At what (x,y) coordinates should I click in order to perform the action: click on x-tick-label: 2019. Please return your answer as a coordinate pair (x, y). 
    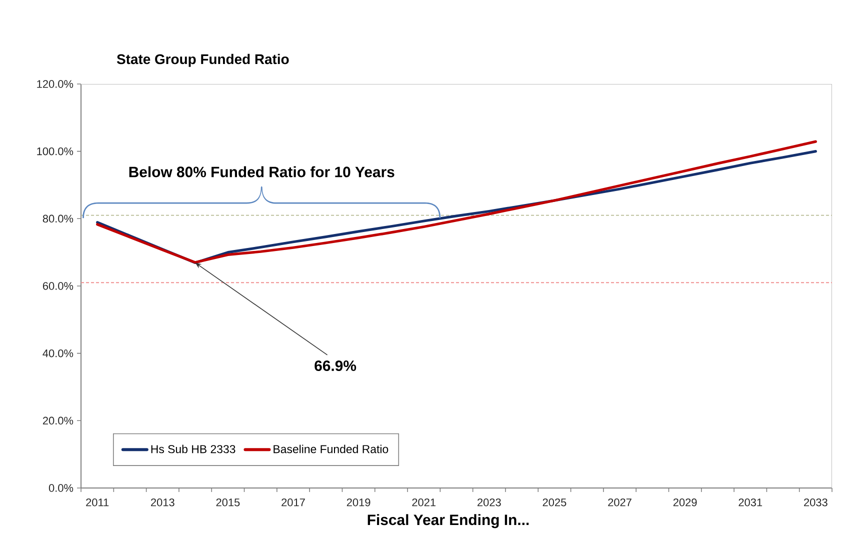
    Looking at the image, I should click on (358, 502).